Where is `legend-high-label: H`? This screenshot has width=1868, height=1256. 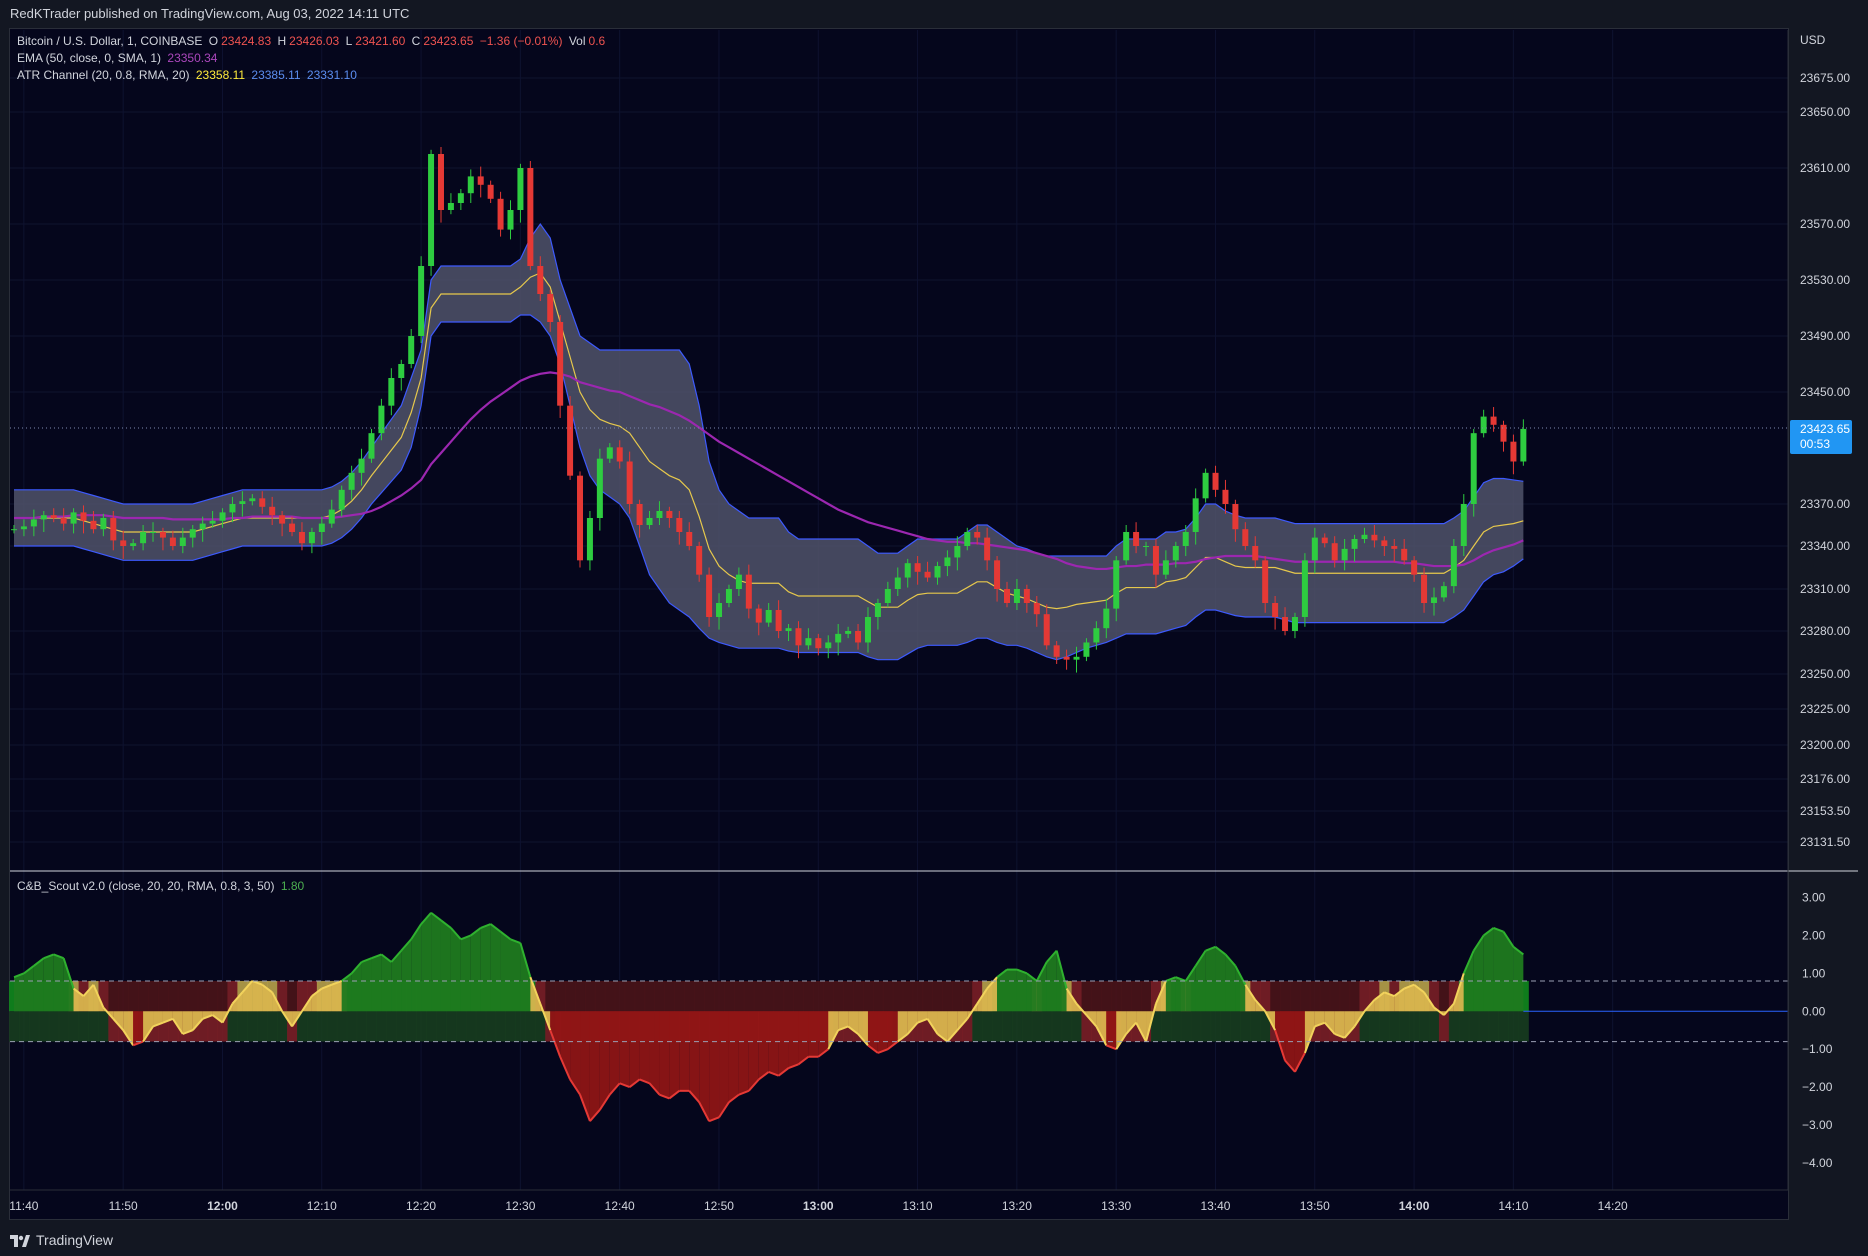
legend-high-label: H is located at coordinates (282, 41).